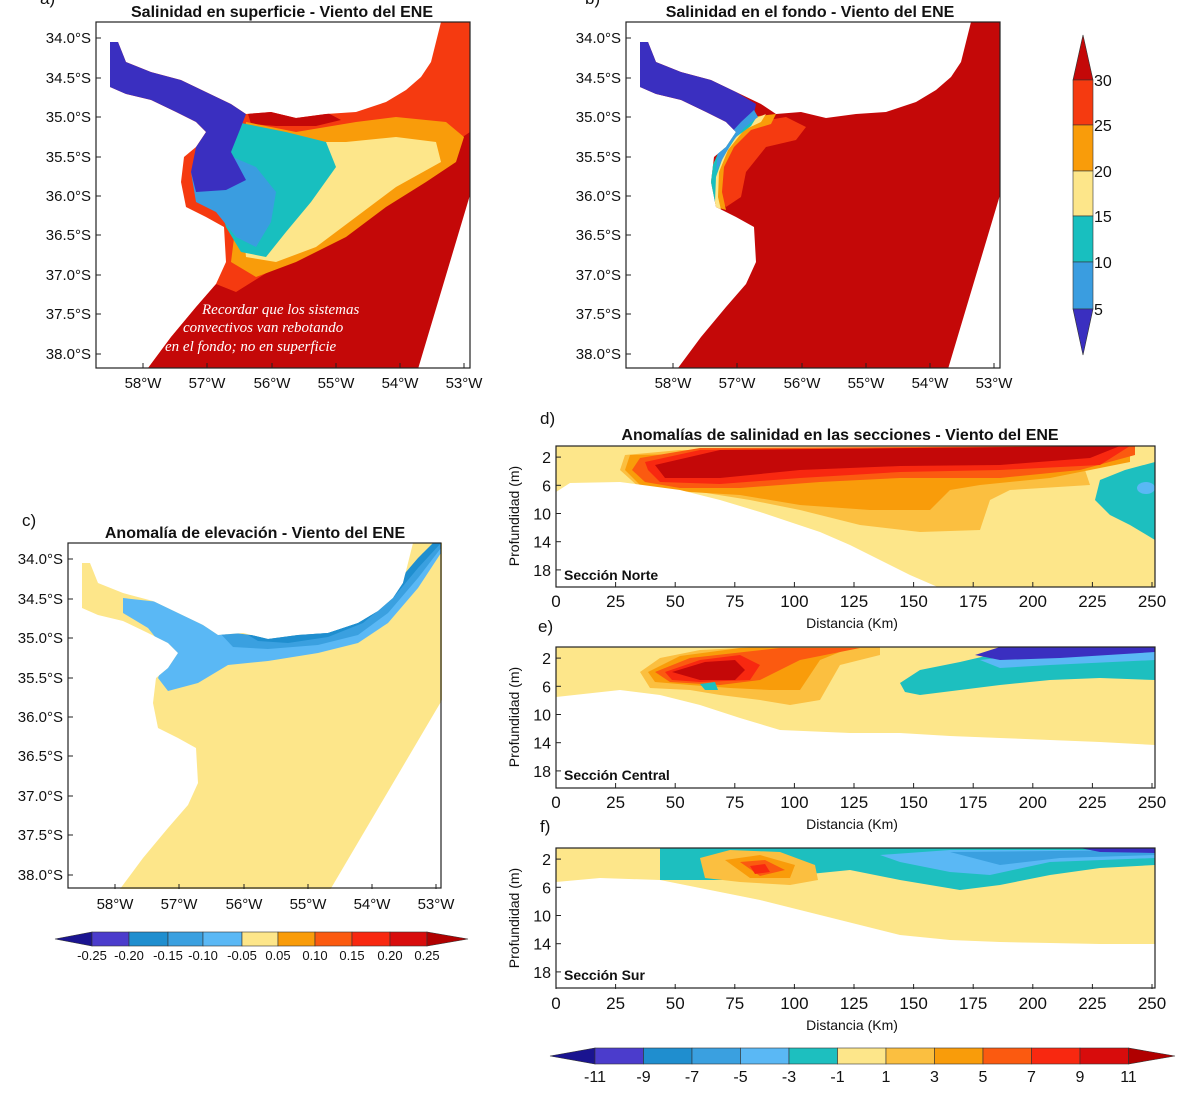 This screenshot has width=1180, height=1093. Describe the element at coordinates (983, 1077) in the screenshot. I see `colorbar-label: 5` at that location.